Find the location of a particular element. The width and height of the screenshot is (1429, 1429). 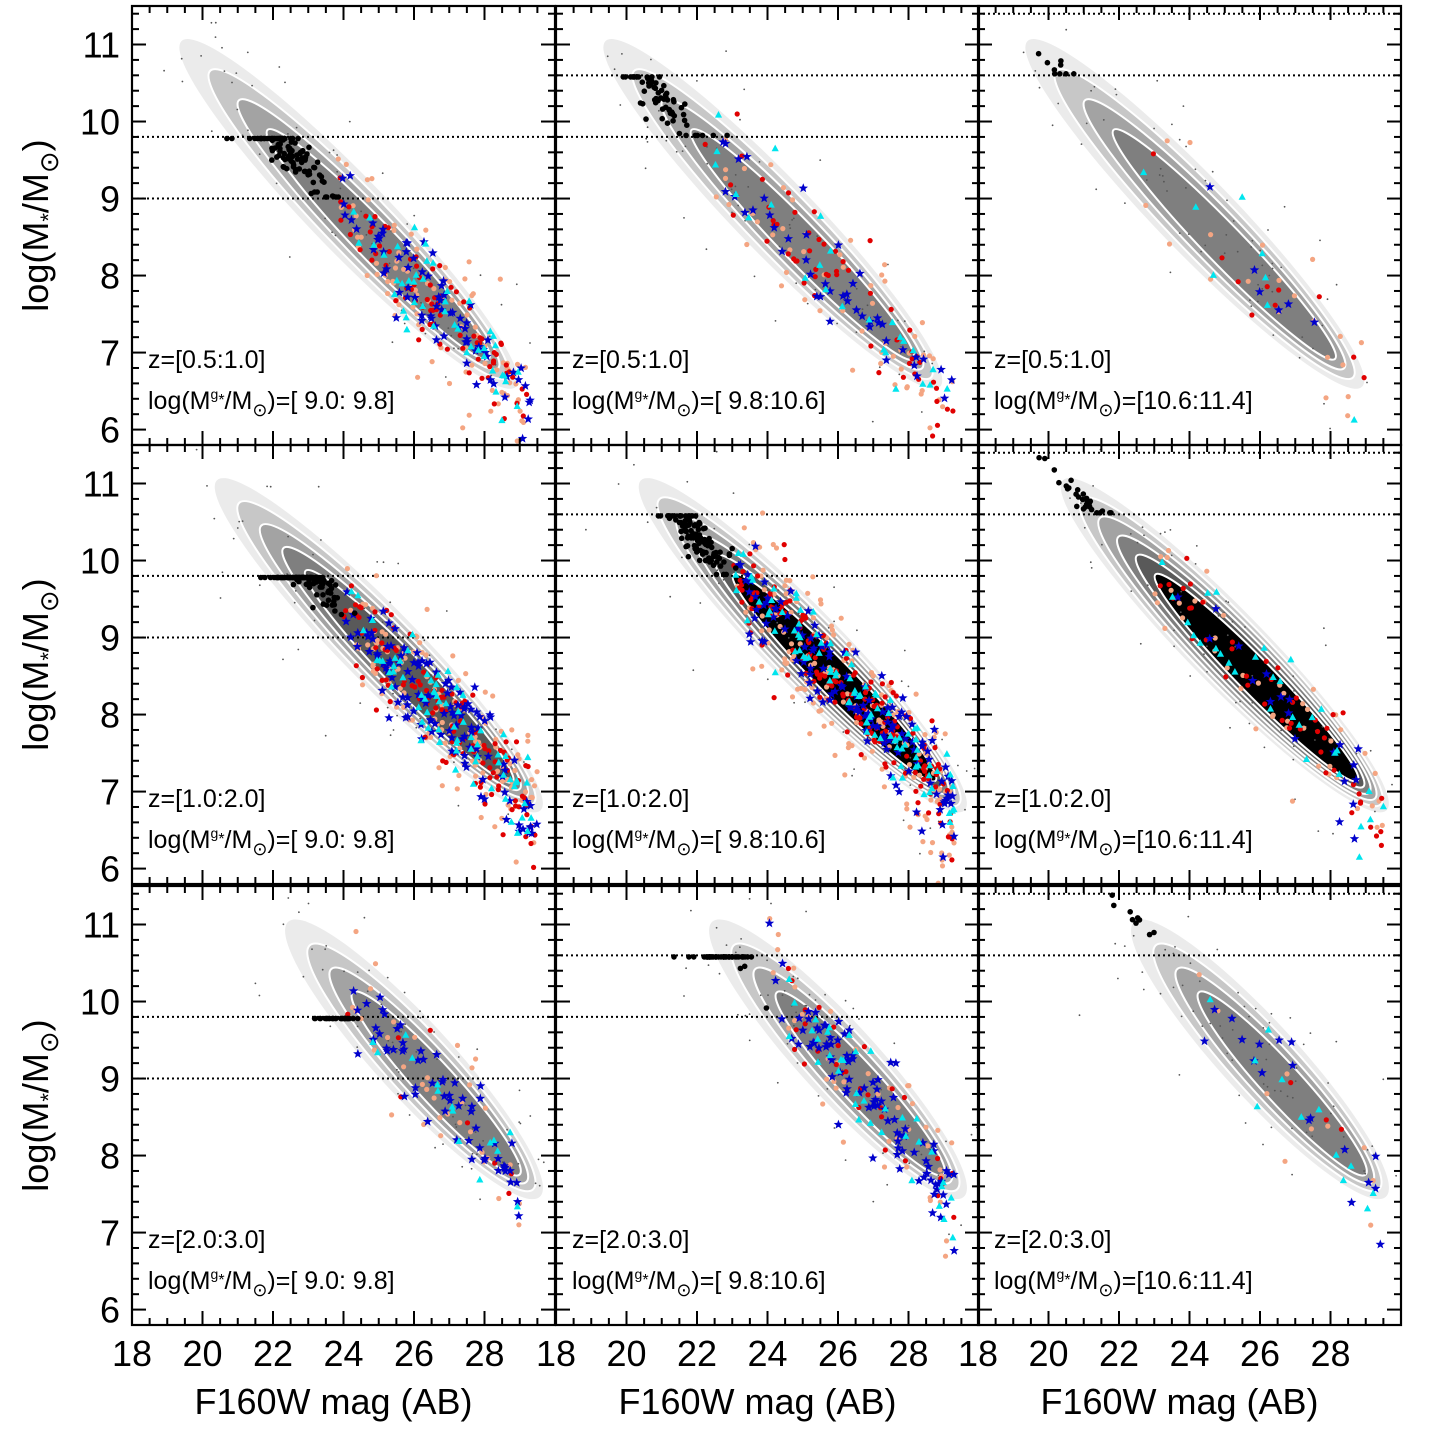

x-axis-label: F160W mag (AB) is located at coordinates (333, 1401).